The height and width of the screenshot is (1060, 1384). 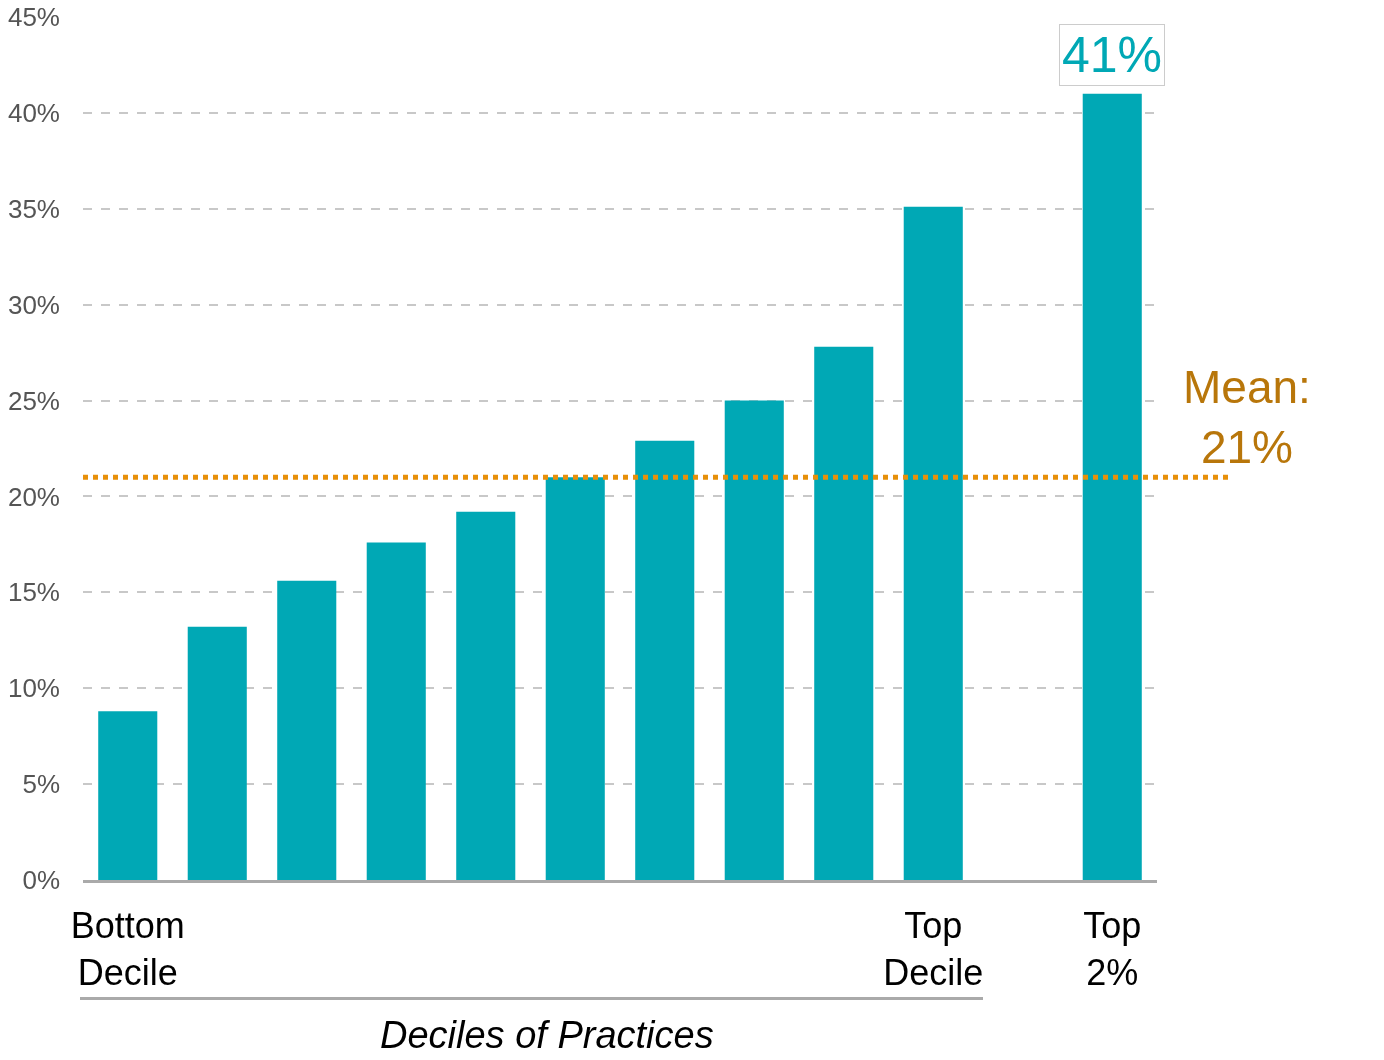 I want to click on x-tick-label: Top 2%, so click(x=1112, y=949).